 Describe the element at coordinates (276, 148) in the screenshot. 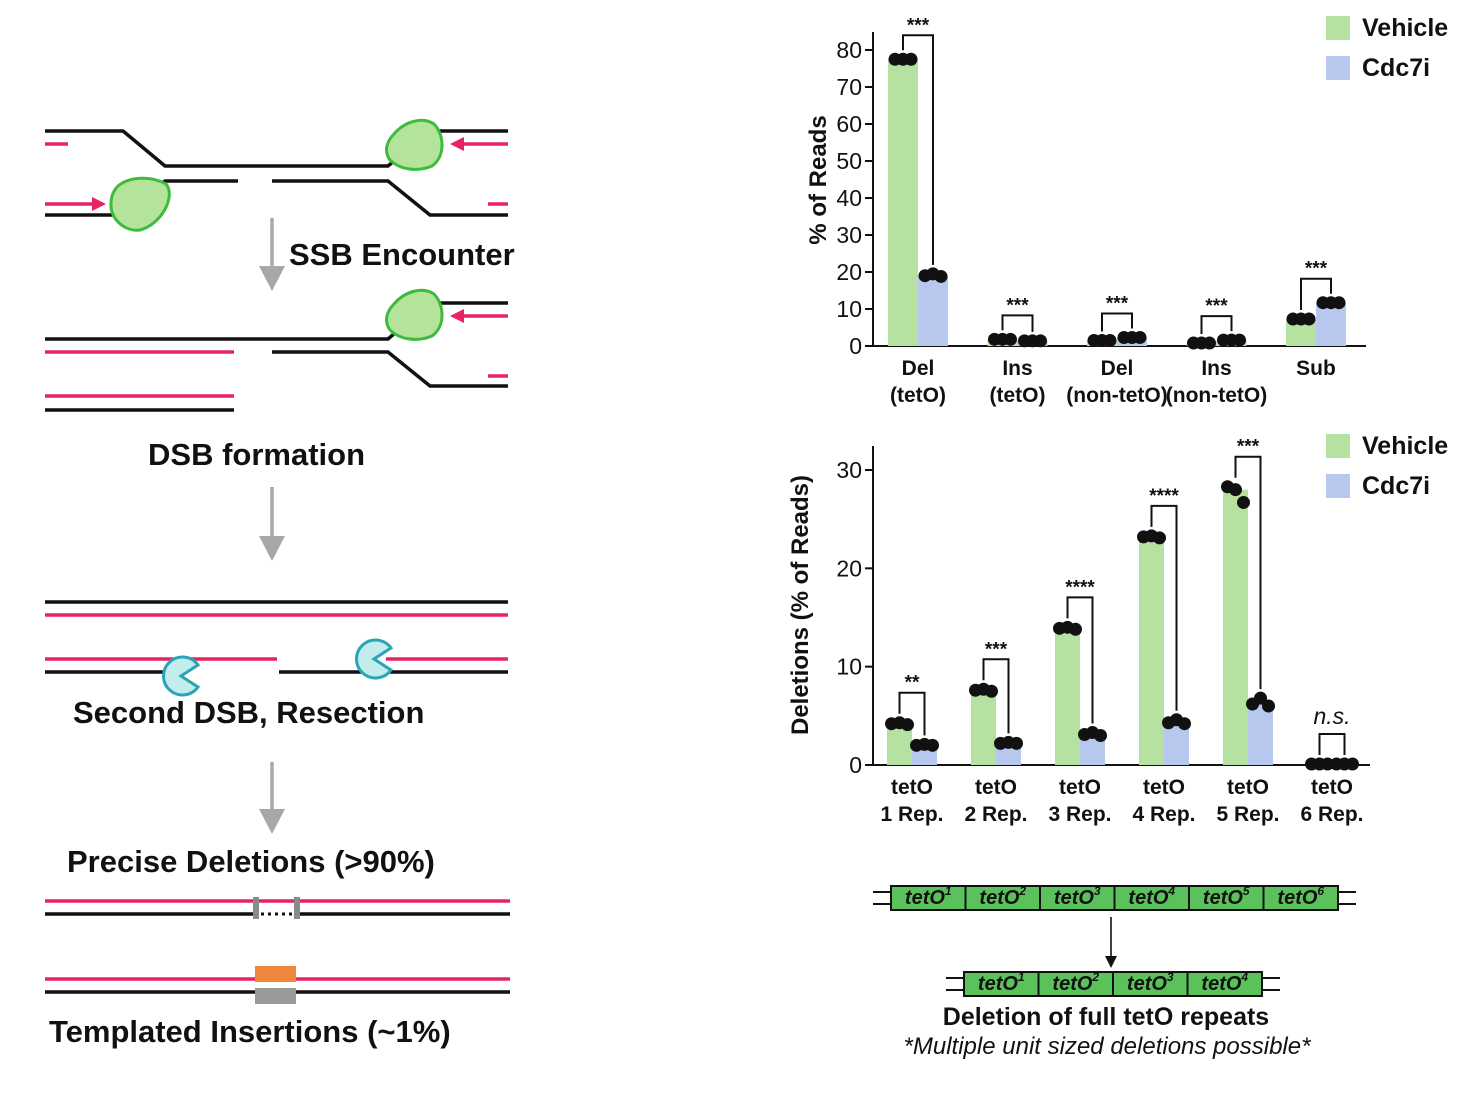

I see `parental-strand-top` at that location.